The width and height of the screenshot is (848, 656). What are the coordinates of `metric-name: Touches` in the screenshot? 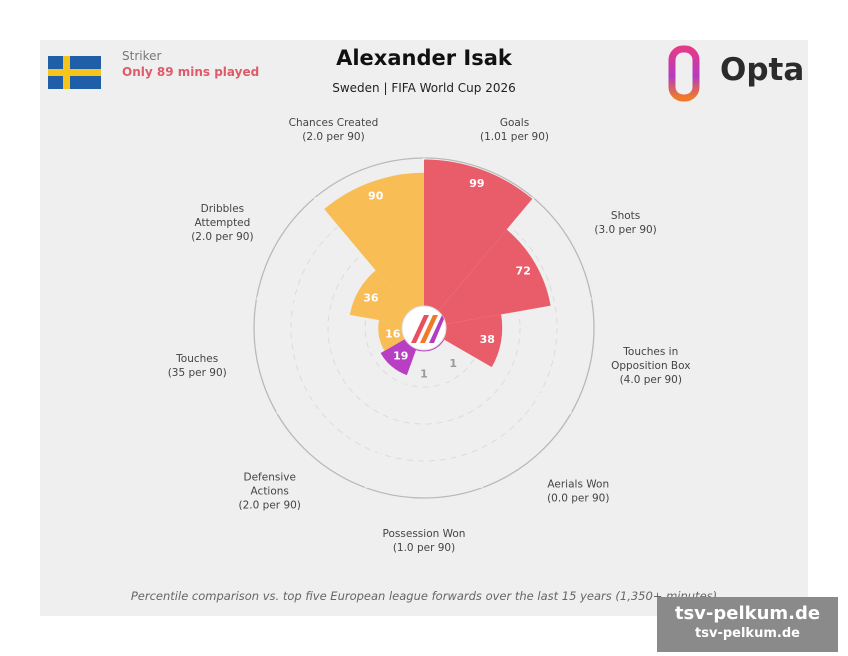 It's located at (196, 359).